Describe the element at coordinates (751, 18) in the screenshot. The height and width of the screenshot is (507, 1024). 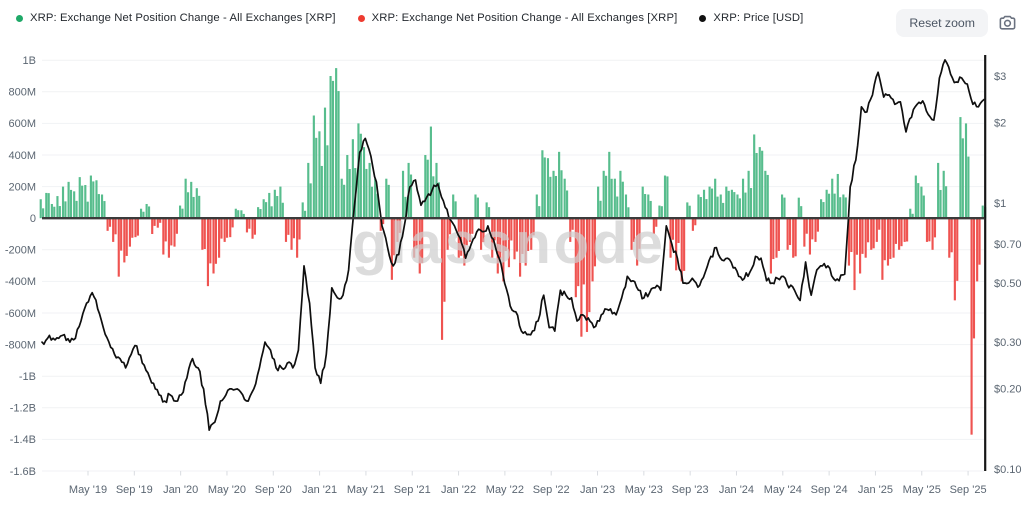
I see `legend-item-price: XRP: Price [USD]` at that location.